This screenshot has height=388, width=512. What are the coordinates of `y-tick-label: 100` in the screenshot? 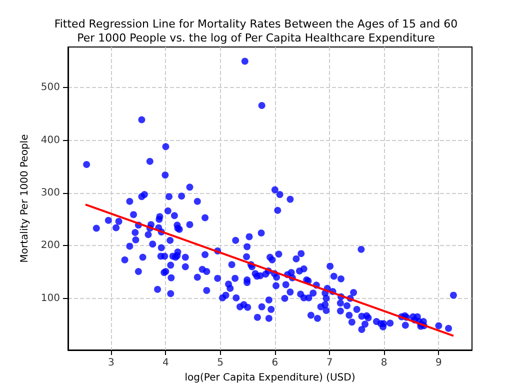 It's located at (50, 298).